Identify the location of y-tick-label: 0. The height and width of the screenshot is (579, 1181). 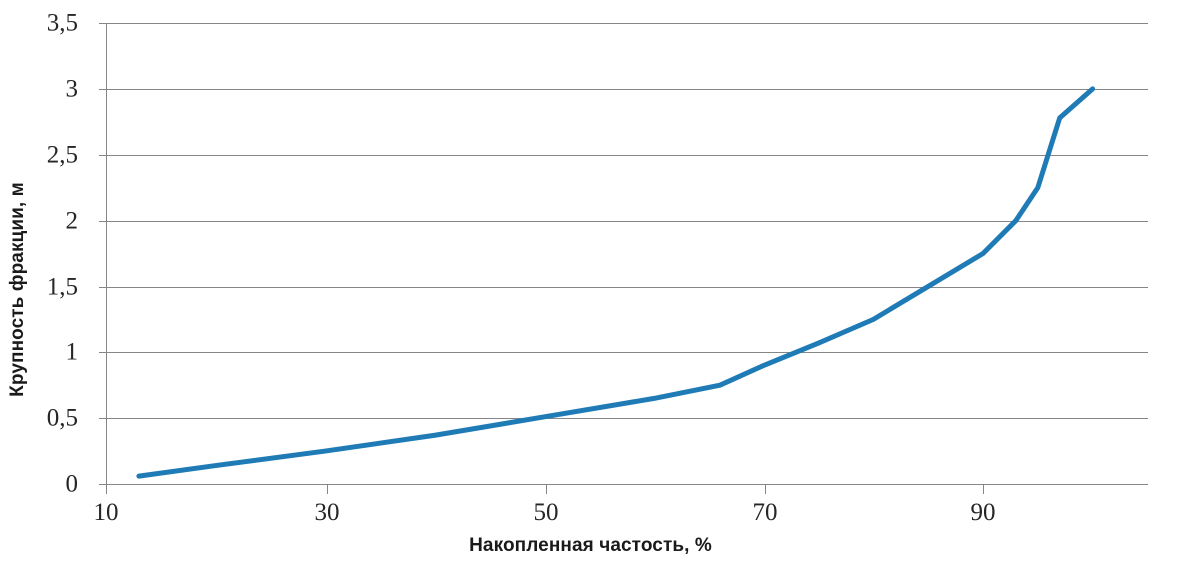
(72, 484).